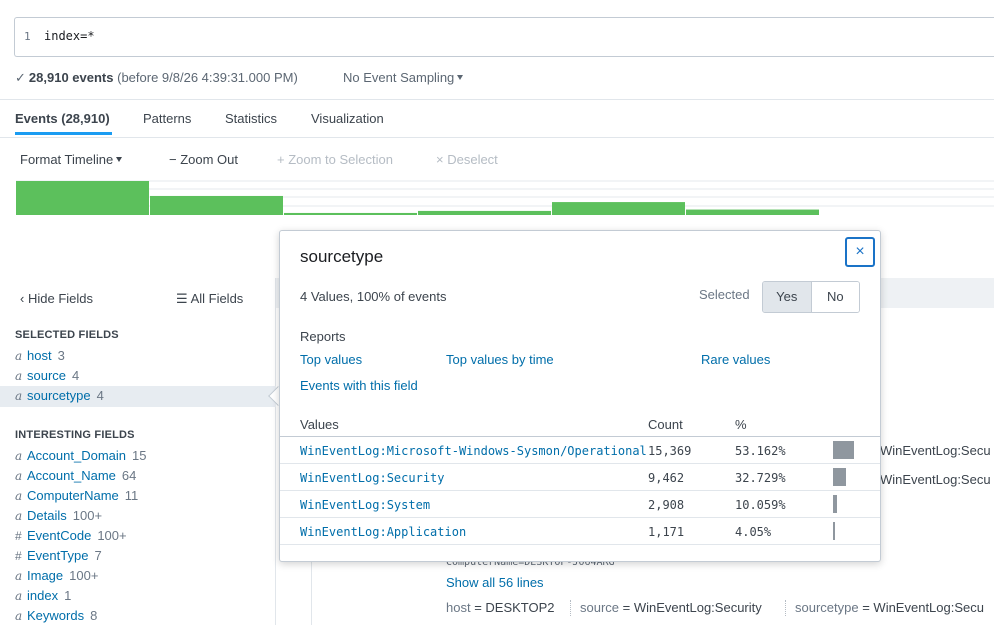  I want to click on close-icon: ×, so click(860, 251).